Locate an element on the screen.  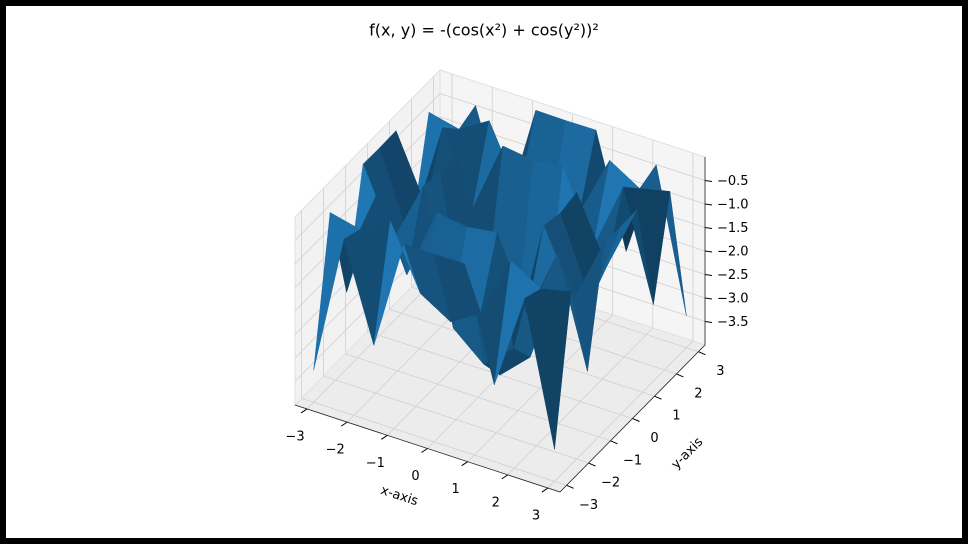
x-axis-line is located at coordinates (427, 448).